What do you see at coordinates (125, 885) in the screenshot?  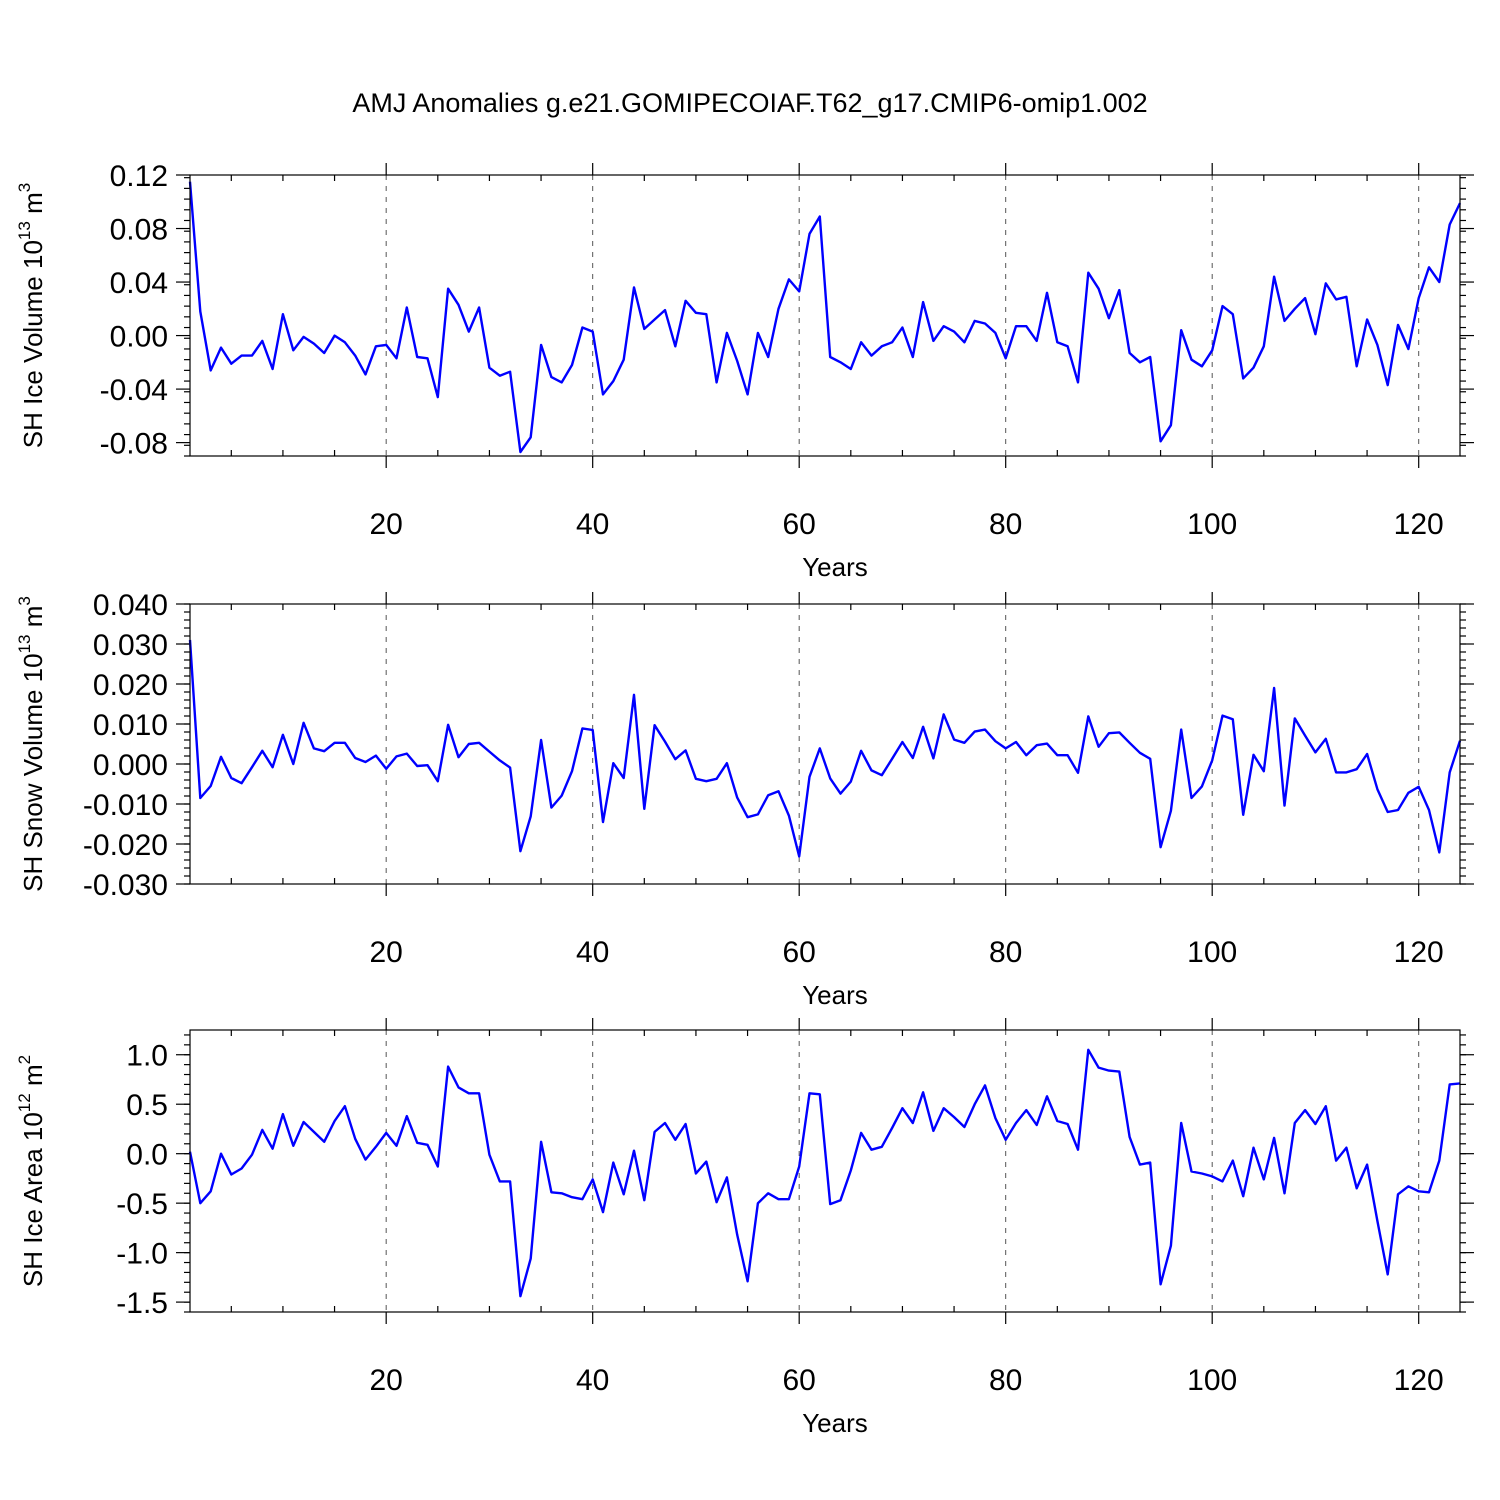 I see `y-tick-label: -0.030` at bounding box center [125, 885].